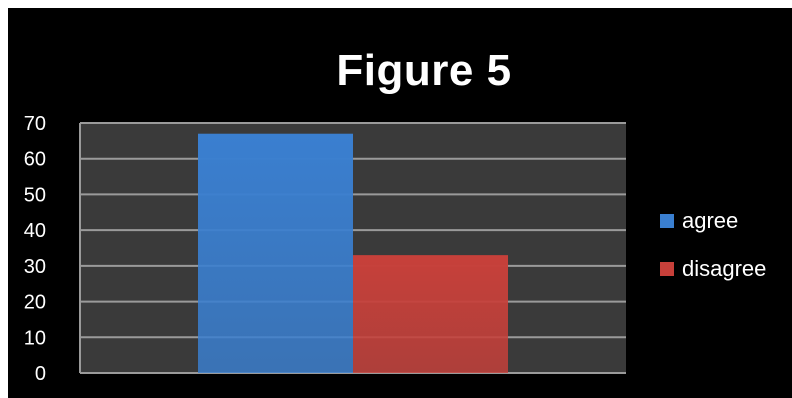 The image size is (792, 398). What do you see at coordinates (40, 374) in the screenshot?
I see `y-tick-label-0: 0` at bounding box center [40, 374].